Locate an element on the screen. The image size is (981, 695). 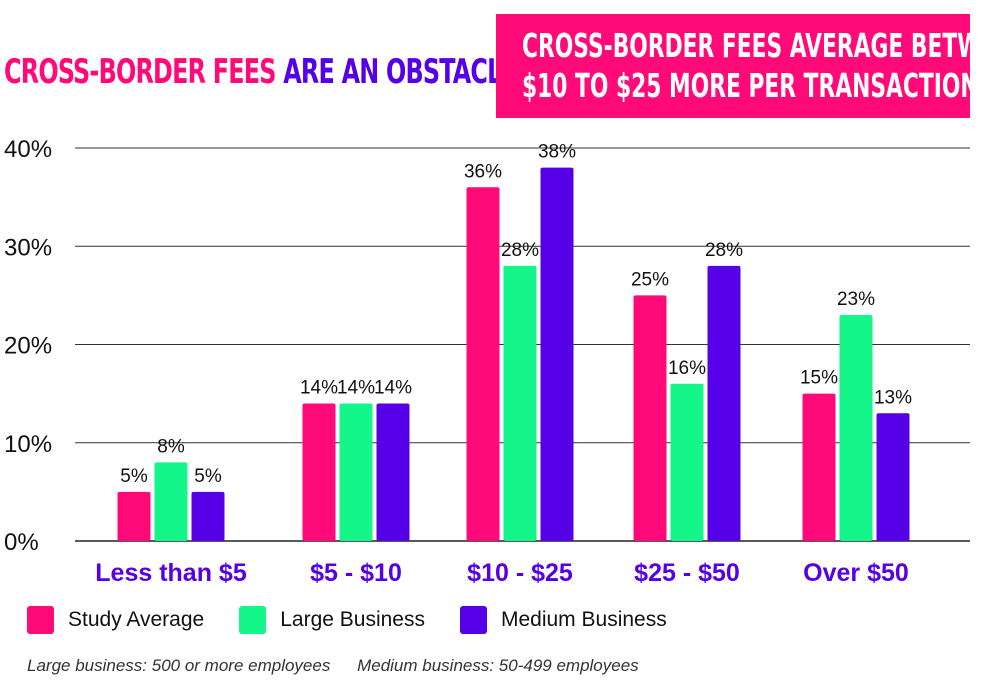
data-label: 13% is located at coordinates (893, 397).